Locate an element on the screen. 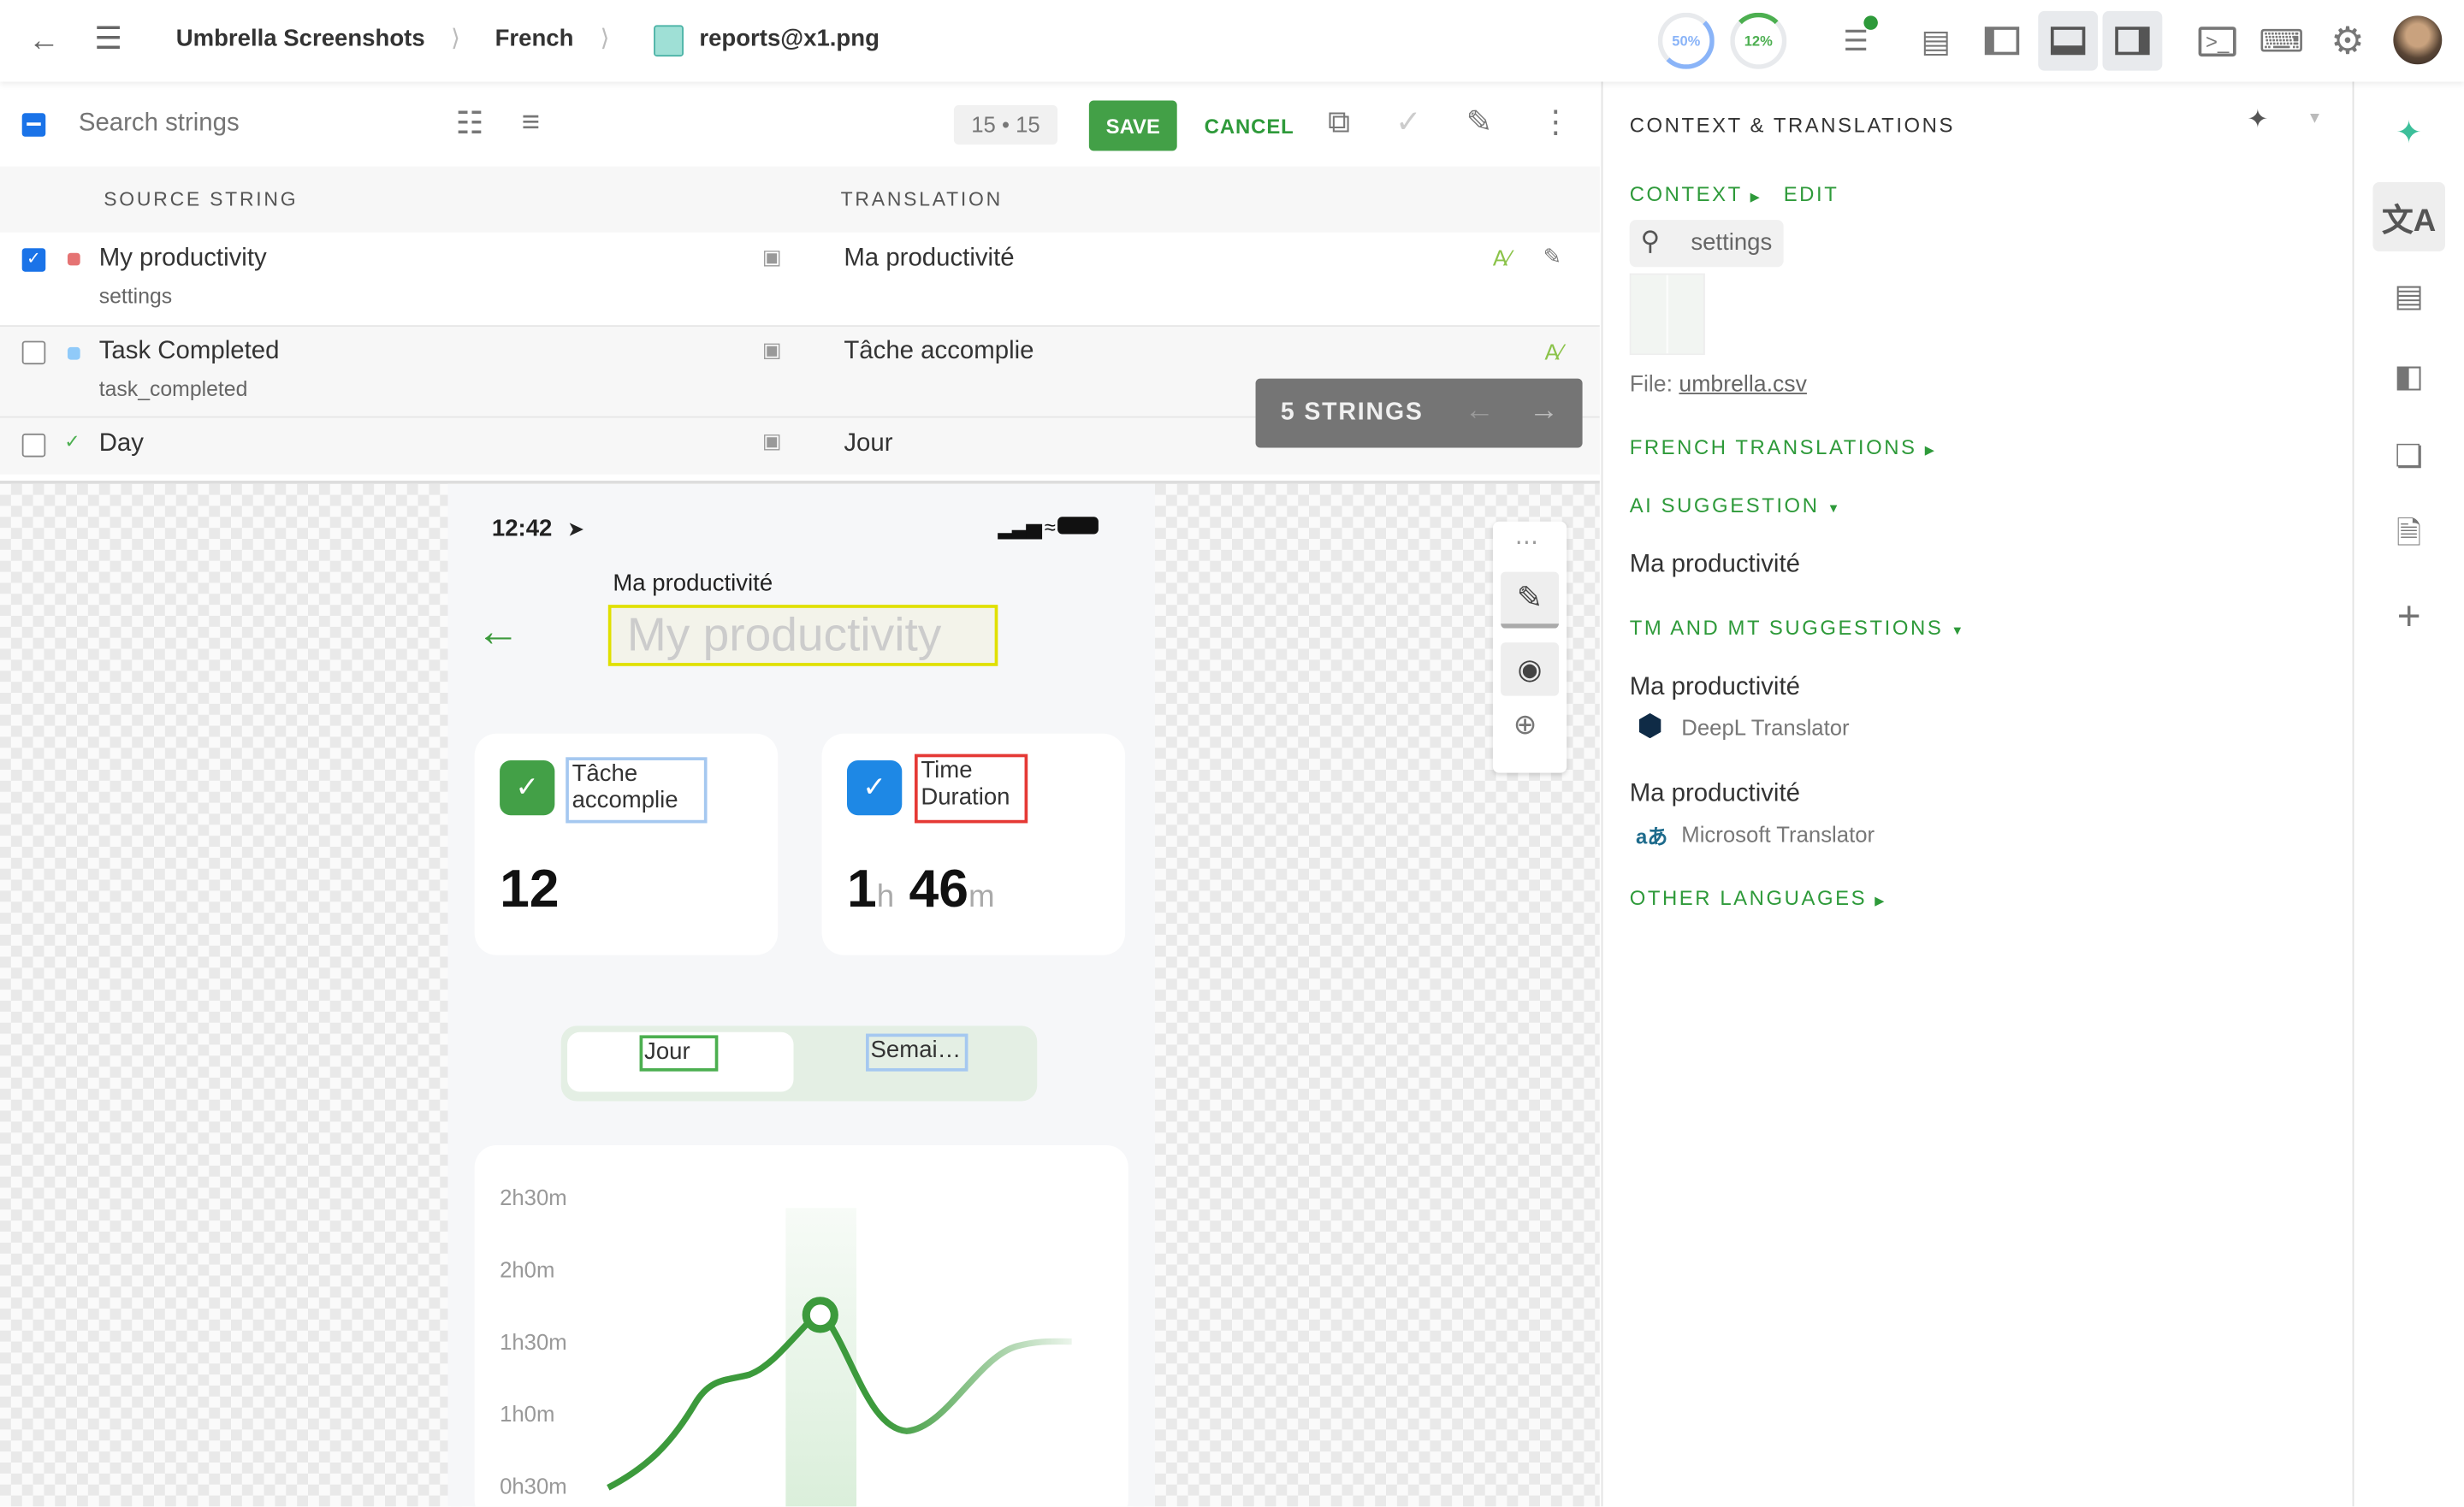 The width and height of the screenshot is (2464, 1507). context-section-toggle: CONTEXT ▶ is located at coordinates (1695, 194).